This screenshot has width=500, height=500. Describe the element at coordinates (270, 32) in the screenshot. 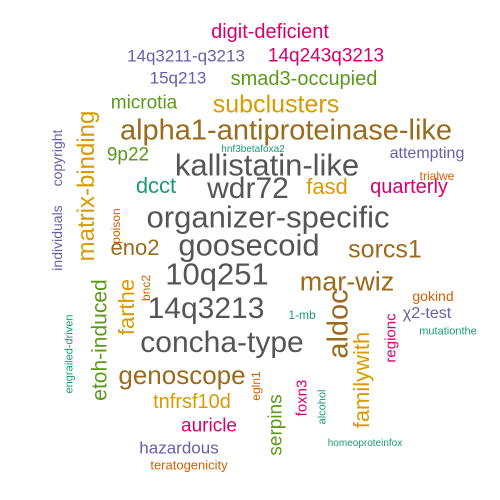

I see `word: digit-deficient` at that location.